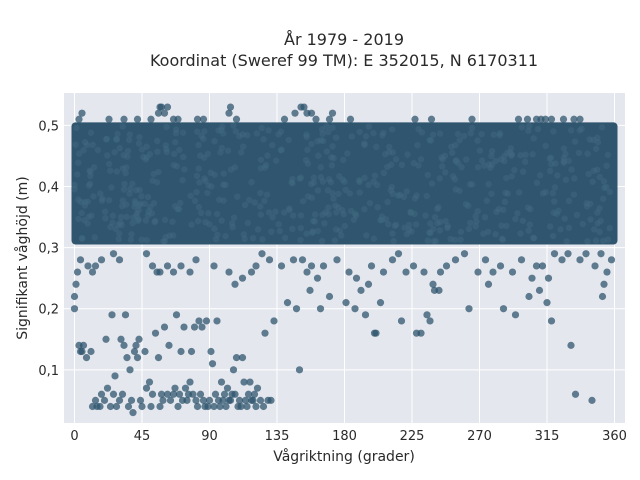 This screenshot has width=640, height=480. What do you see at coordinates (48, 371) in the screenshot?
I see `y-tick-label-0: 0,1` at bounding box center [48, 371].